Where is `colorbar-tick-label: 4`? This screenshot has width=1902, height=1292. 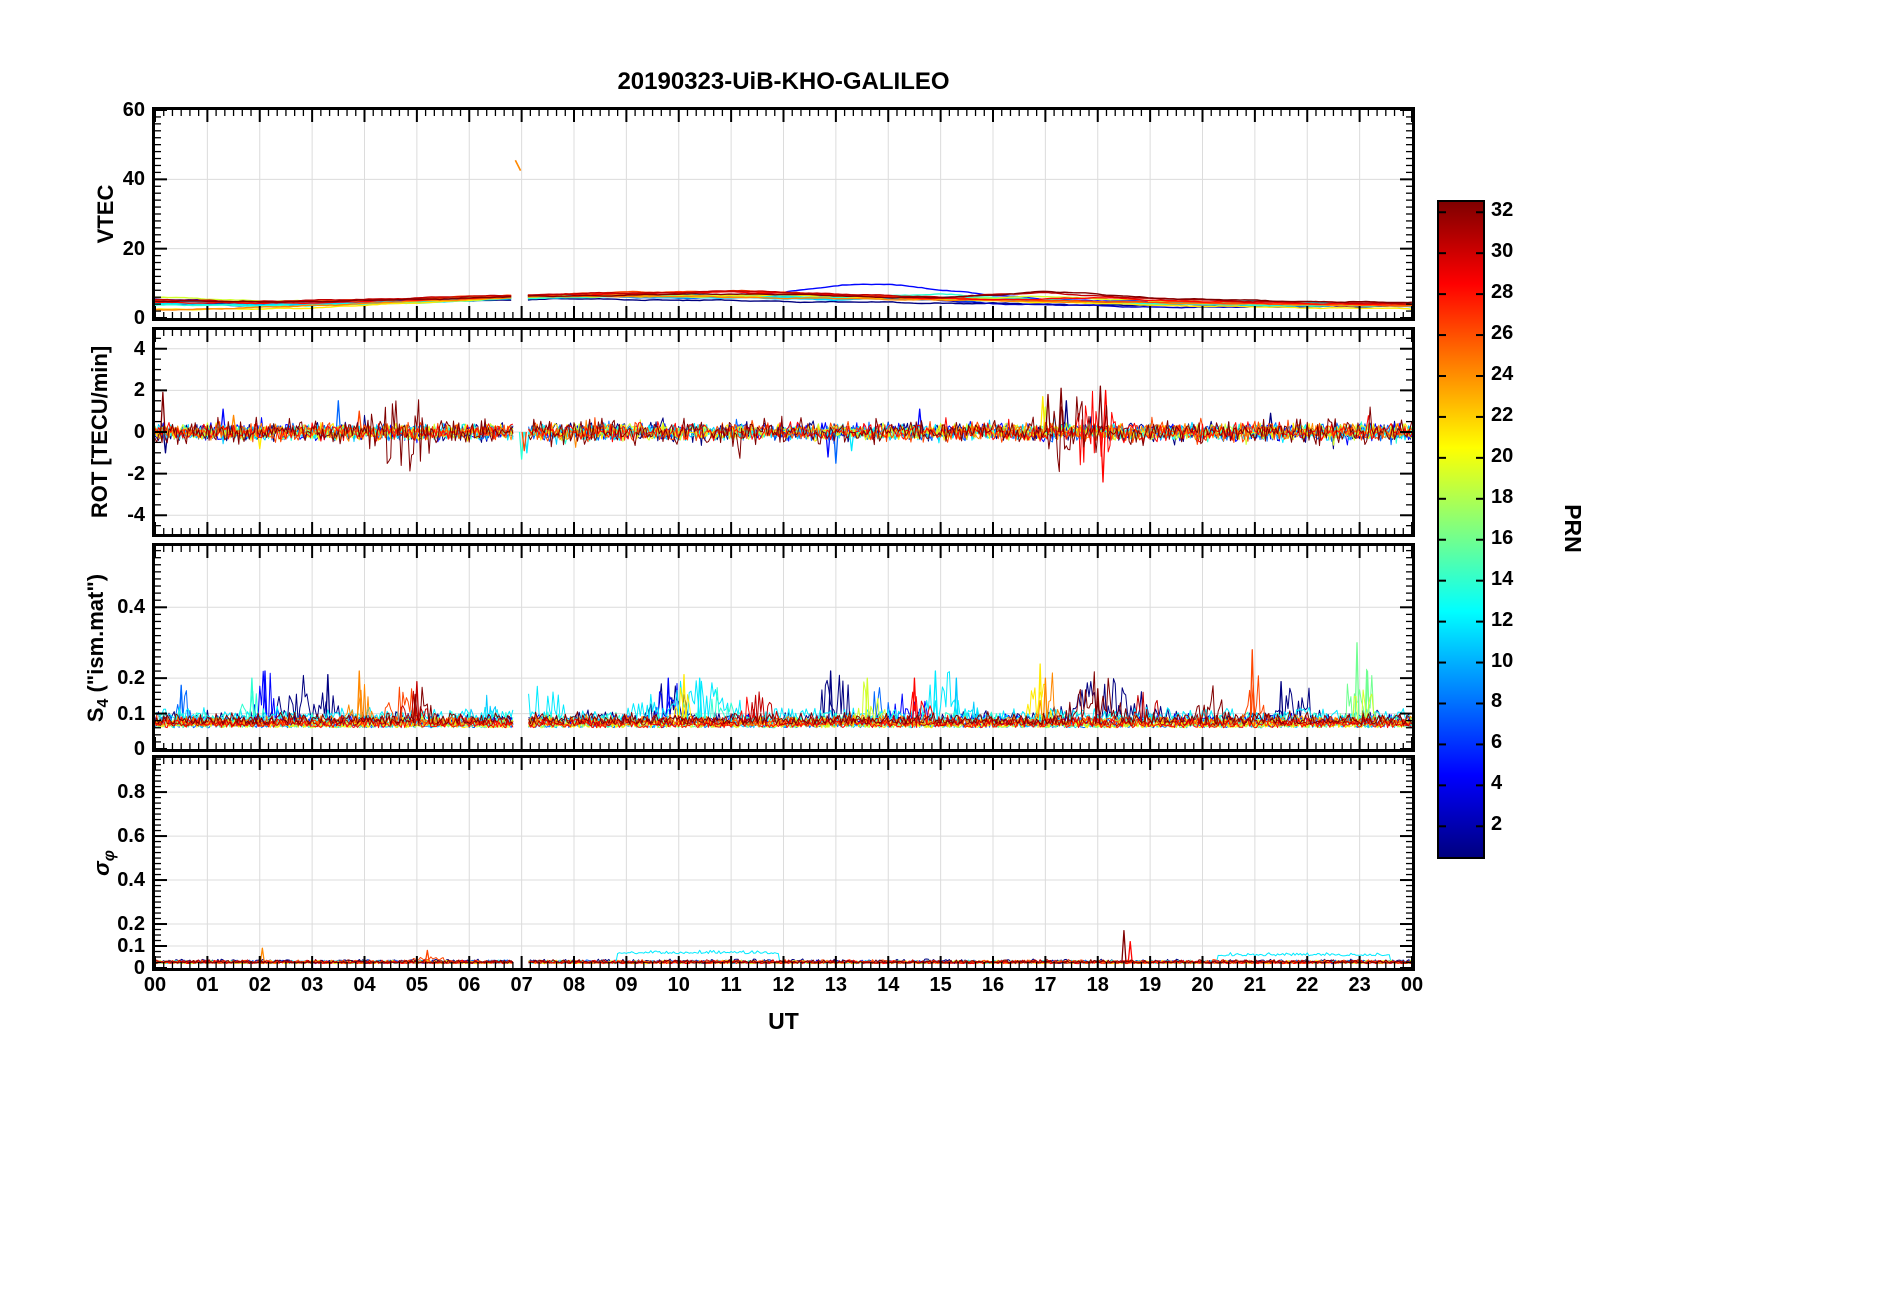 colorbar-tick-label: 4 is located at coordinates (1497, 783).